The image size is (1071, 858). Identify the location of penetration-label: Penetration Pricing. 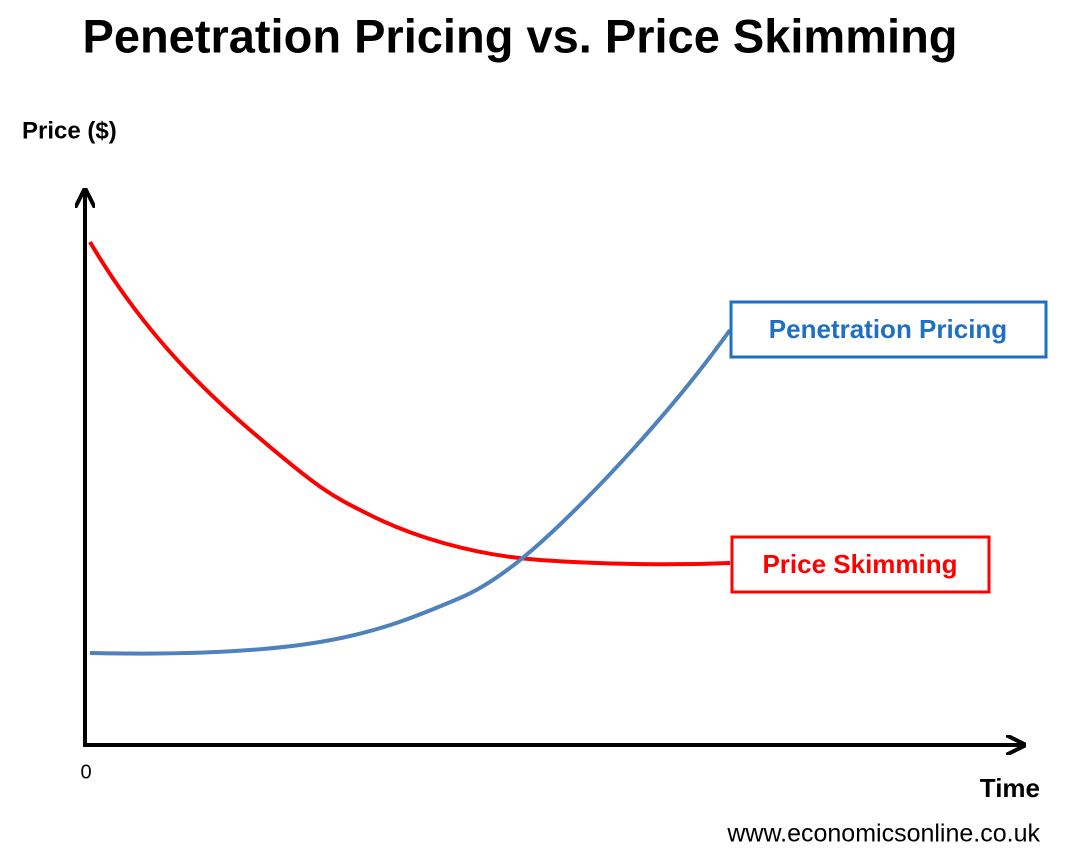
(888, 329).